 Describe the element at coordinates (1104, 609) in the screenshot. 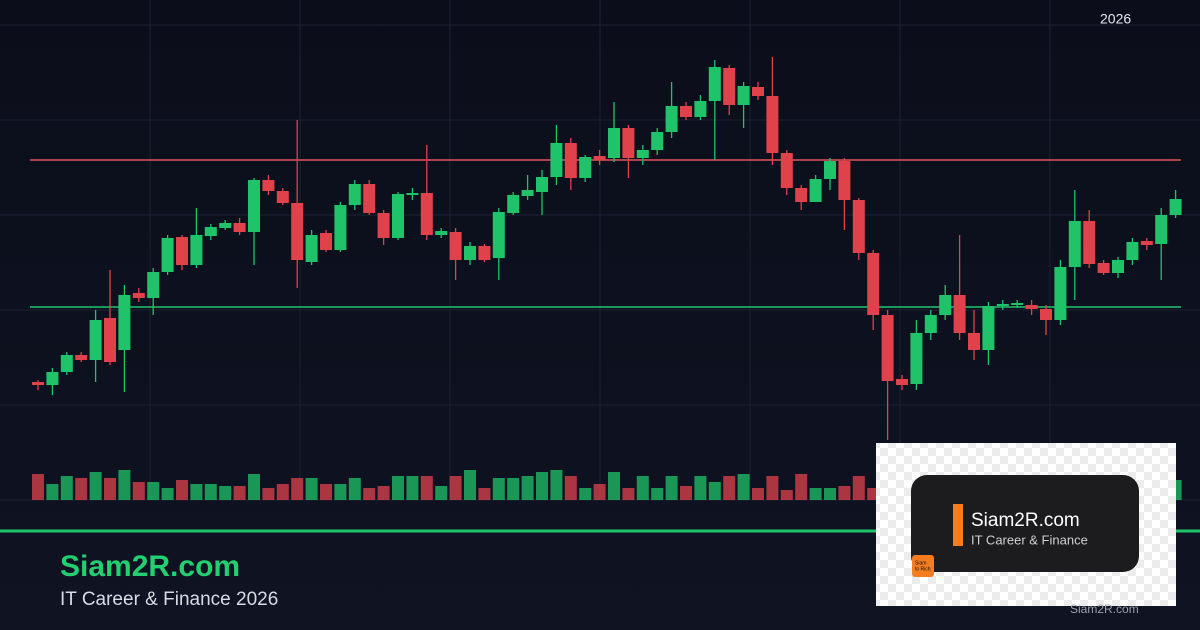

I see `watermark: Siam2R.com` at that location.